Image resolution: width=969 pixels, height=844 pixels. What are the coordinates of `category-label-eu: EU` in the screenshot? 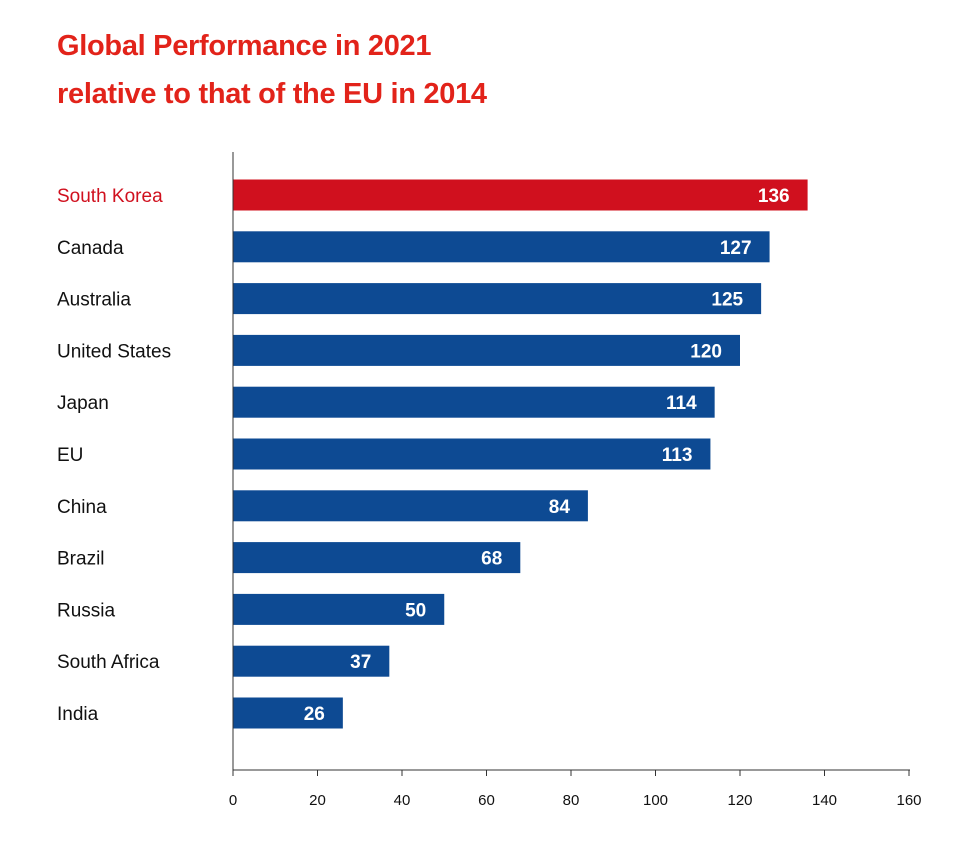 It's located at (70, 455).